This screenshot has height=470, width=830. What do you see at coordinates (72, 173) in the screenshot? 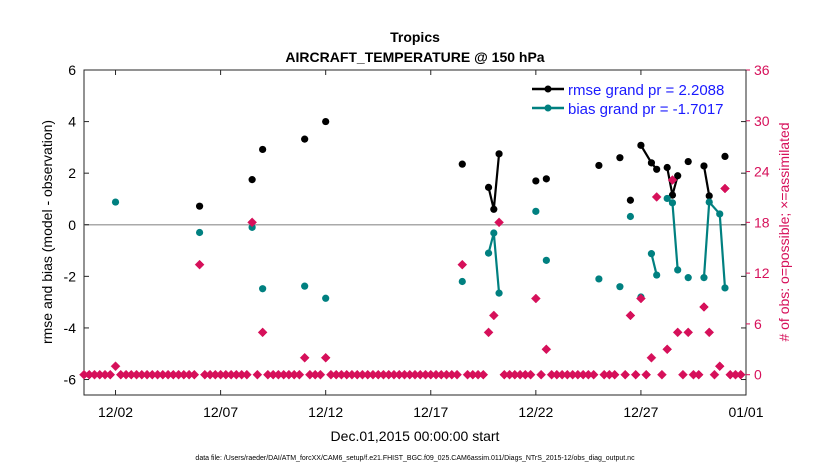
I see `y-left-tick-label: 2` at bounding box center [72, 173].